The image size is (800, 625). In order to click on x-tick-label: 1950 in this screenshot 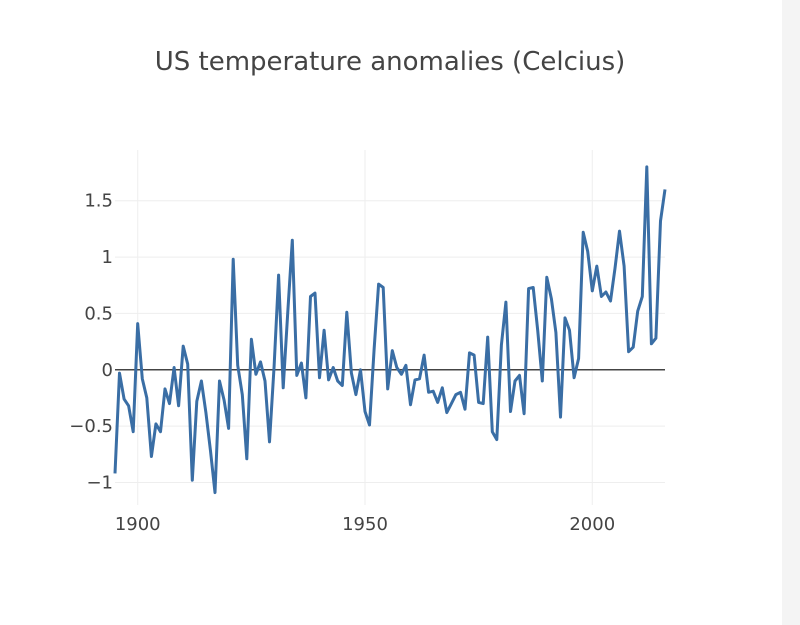, I will do `click(365, 524)`.